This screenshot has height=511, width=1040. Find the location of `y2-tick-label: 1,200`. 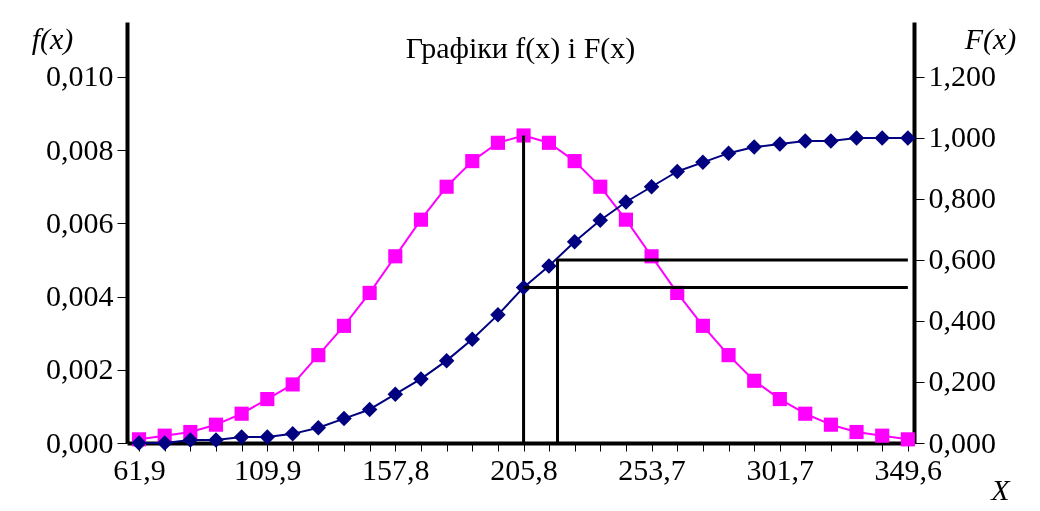

y2-tick-label: 1,200 is located at coordinates (962, 76).